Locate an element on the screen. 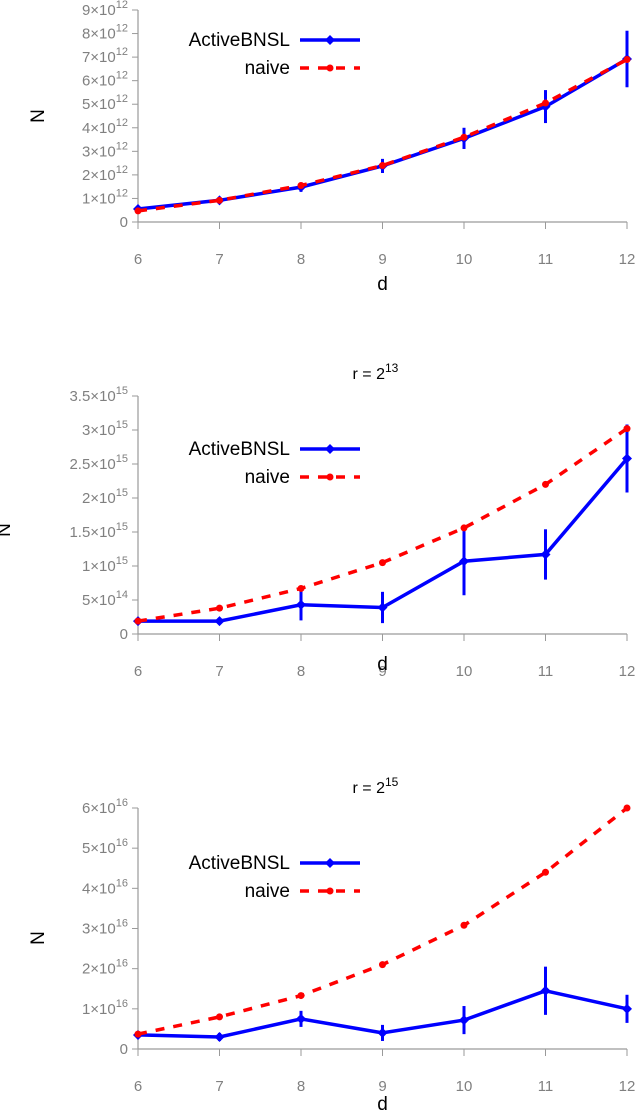  y-tick-mantissa: 3.5×10 is located at coordinates (92, 396).